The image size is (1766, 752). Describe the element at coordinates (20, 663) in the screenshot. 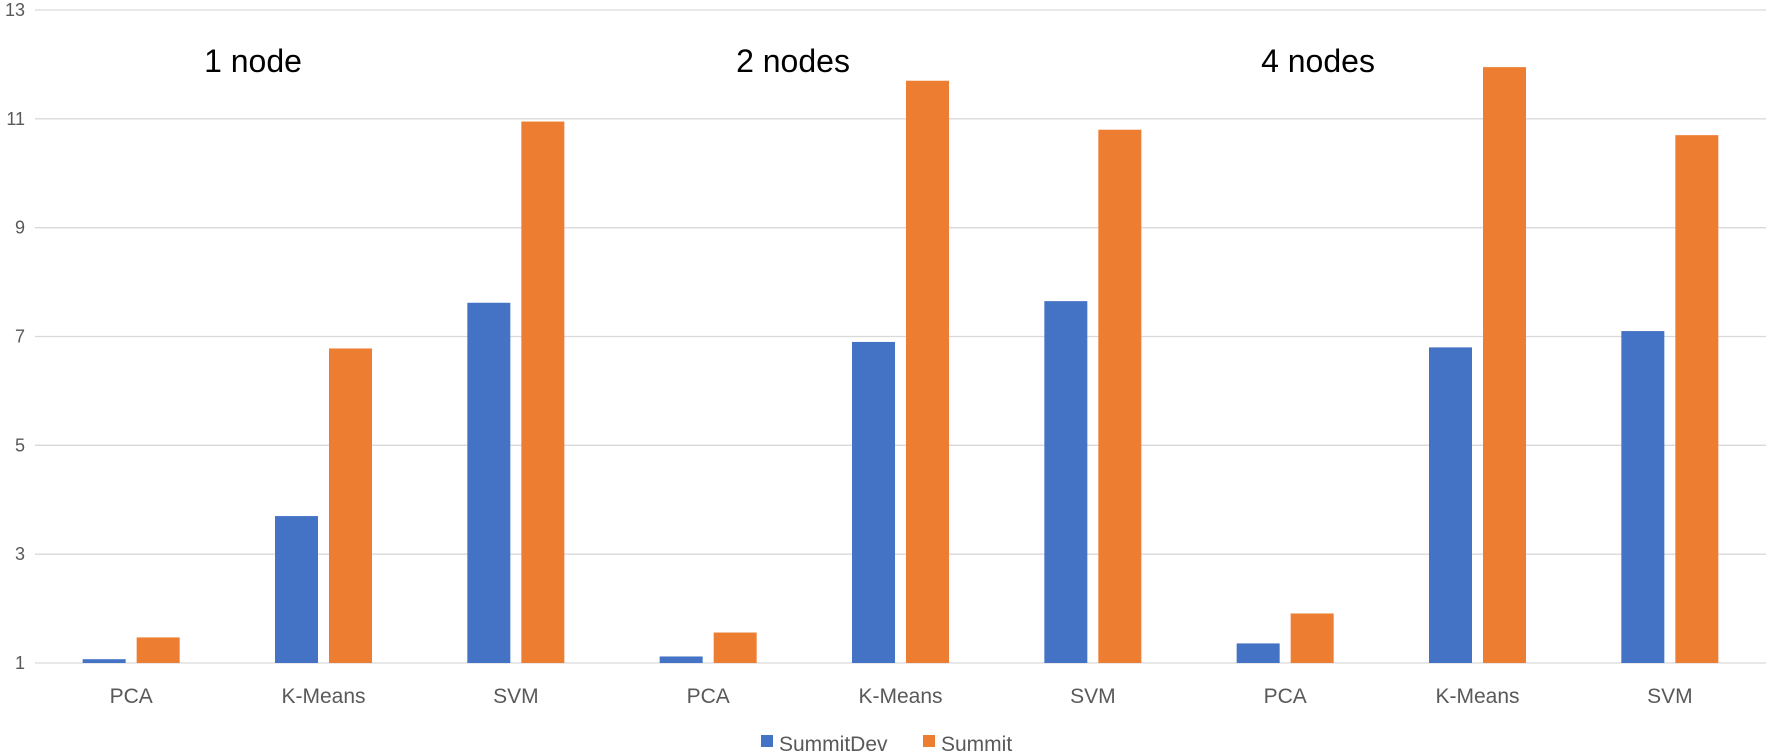

I see `y-tick-label: 1` at that location.